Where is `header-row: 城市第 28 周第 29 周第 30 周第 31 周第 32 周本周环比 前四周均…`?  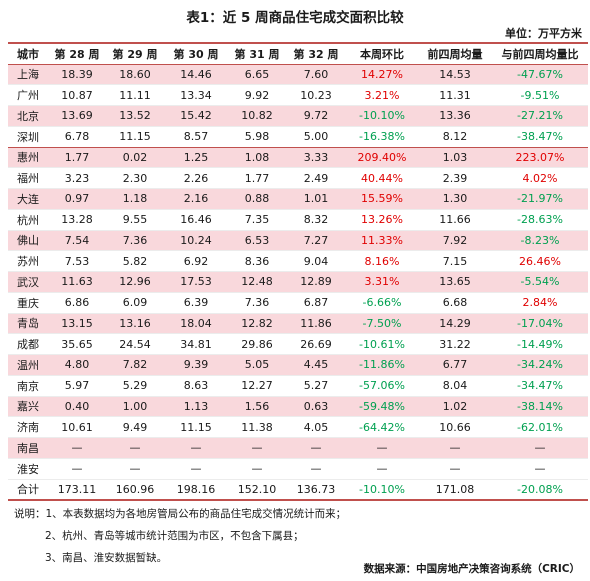
header-row: 城市第 28 周第 29 周第 30 周第 31 周第 32 周本周环比 前四周均… is located at coordinates (298, 53).